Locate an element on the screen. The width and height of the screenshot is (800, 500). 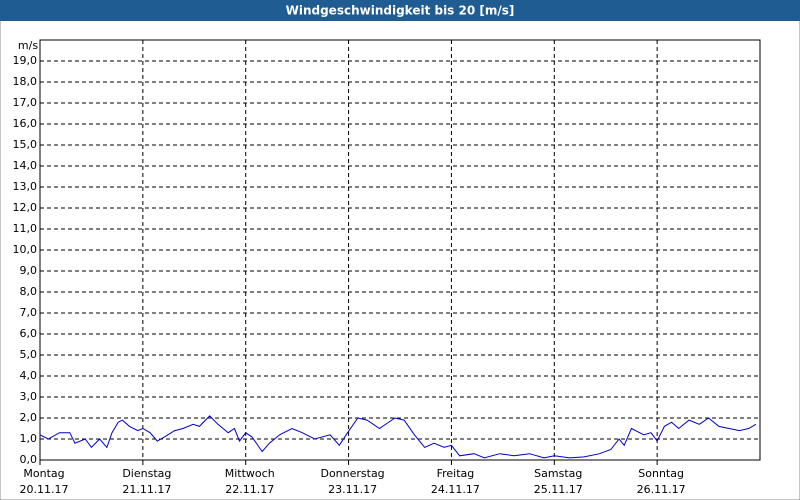
y-axis-label: m/s is located at coordinates (28, 45).